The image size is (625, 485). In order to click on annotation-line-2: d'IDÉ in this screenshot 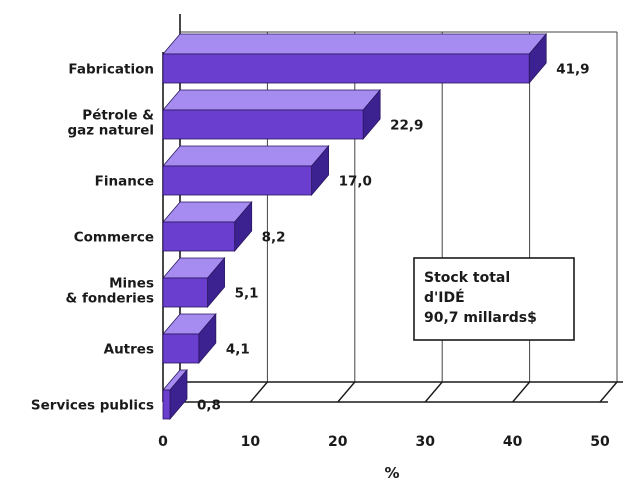, I will do `click(444, 297)`.